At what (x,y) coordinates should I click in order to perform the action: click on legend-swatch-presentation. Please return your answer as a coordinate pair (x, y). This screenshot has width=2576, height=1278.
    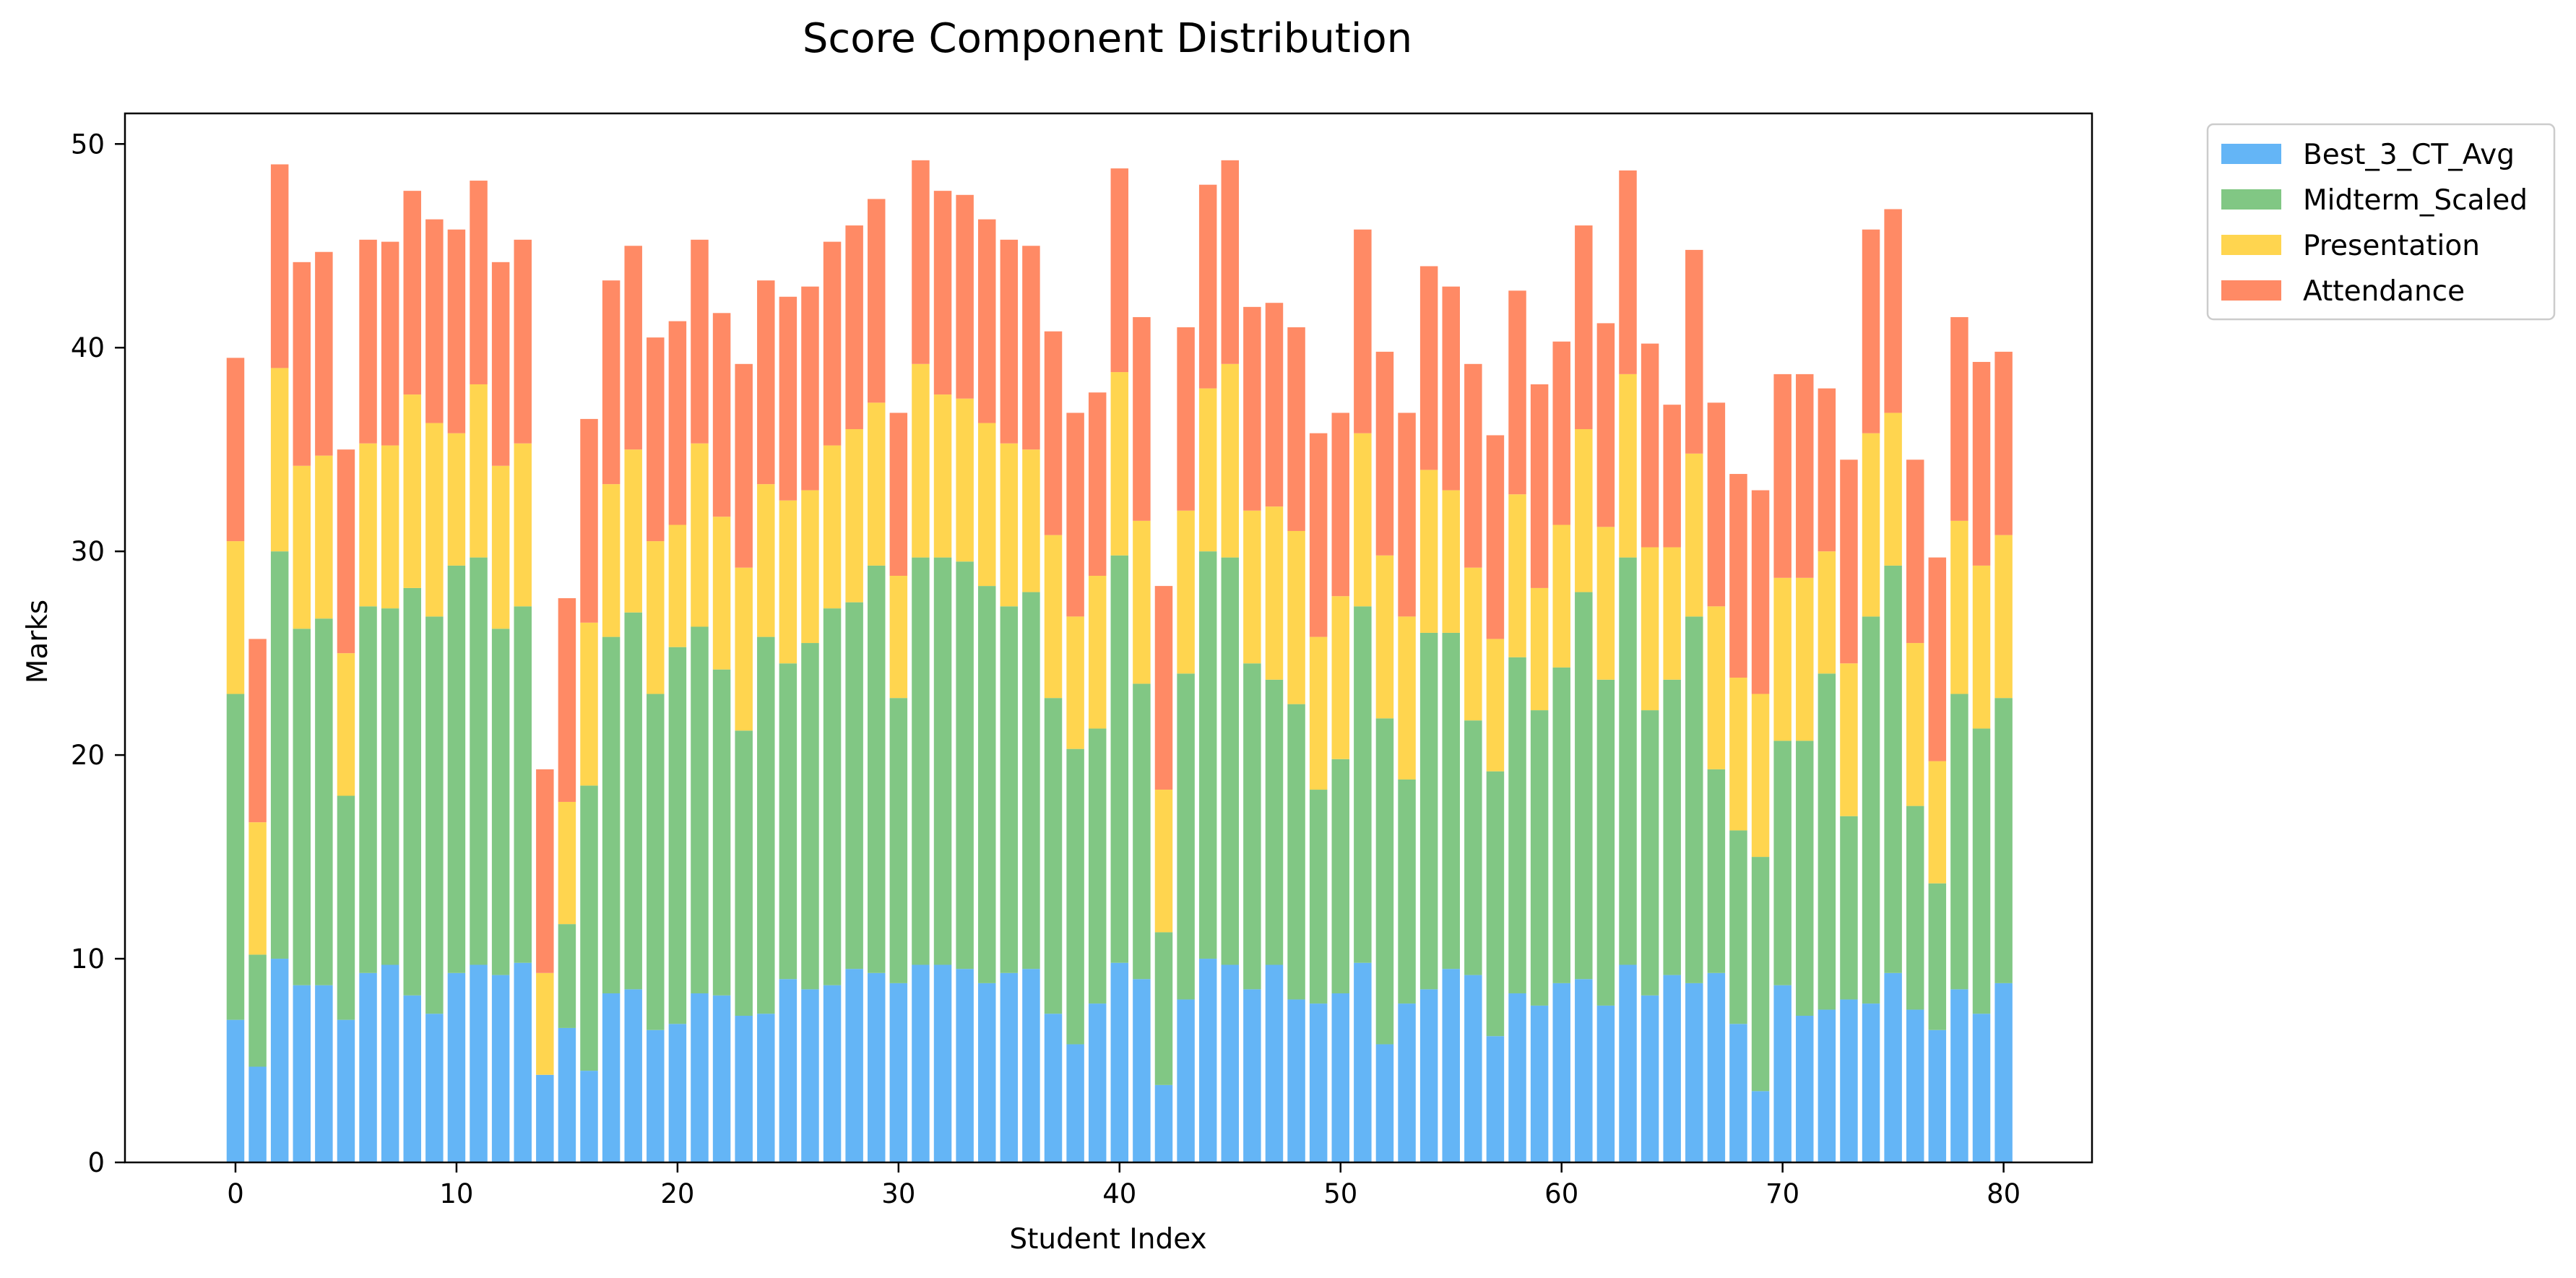
    Looking at the image, I should click on (2251, 245).